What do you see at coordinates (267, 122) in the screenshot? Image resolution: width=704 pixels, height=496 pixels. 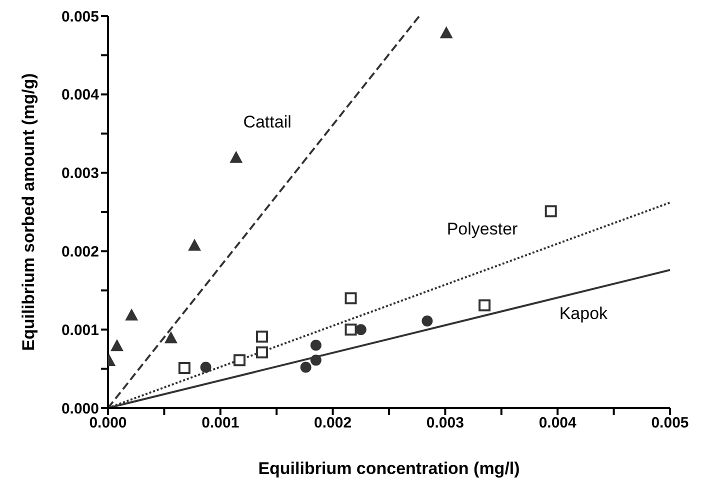 I see `series-label: Cattail` at bounding box center [267, 122].